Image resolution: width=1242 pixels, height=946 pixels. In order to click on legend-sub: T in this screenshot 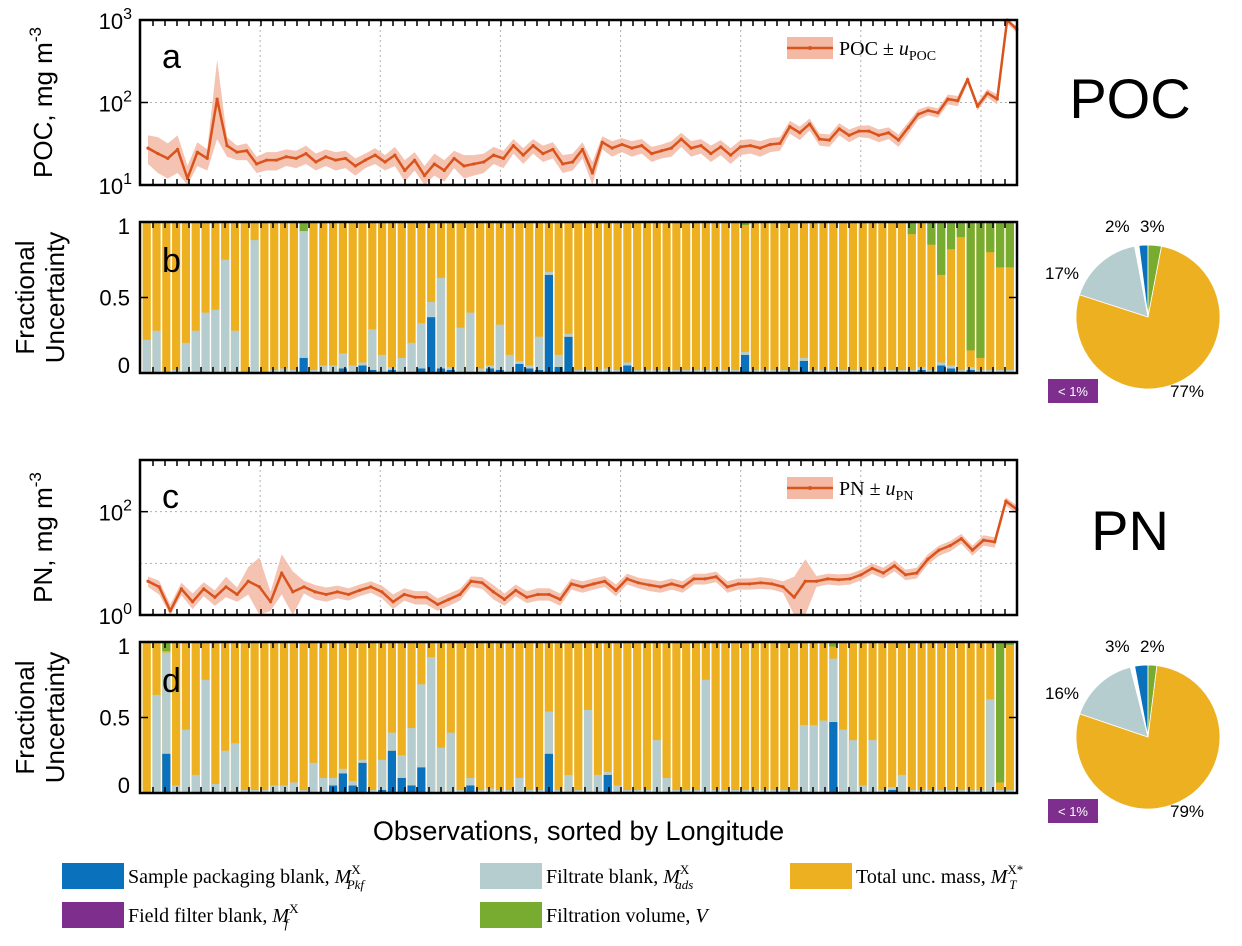, I will do `click(1013, 884)`.